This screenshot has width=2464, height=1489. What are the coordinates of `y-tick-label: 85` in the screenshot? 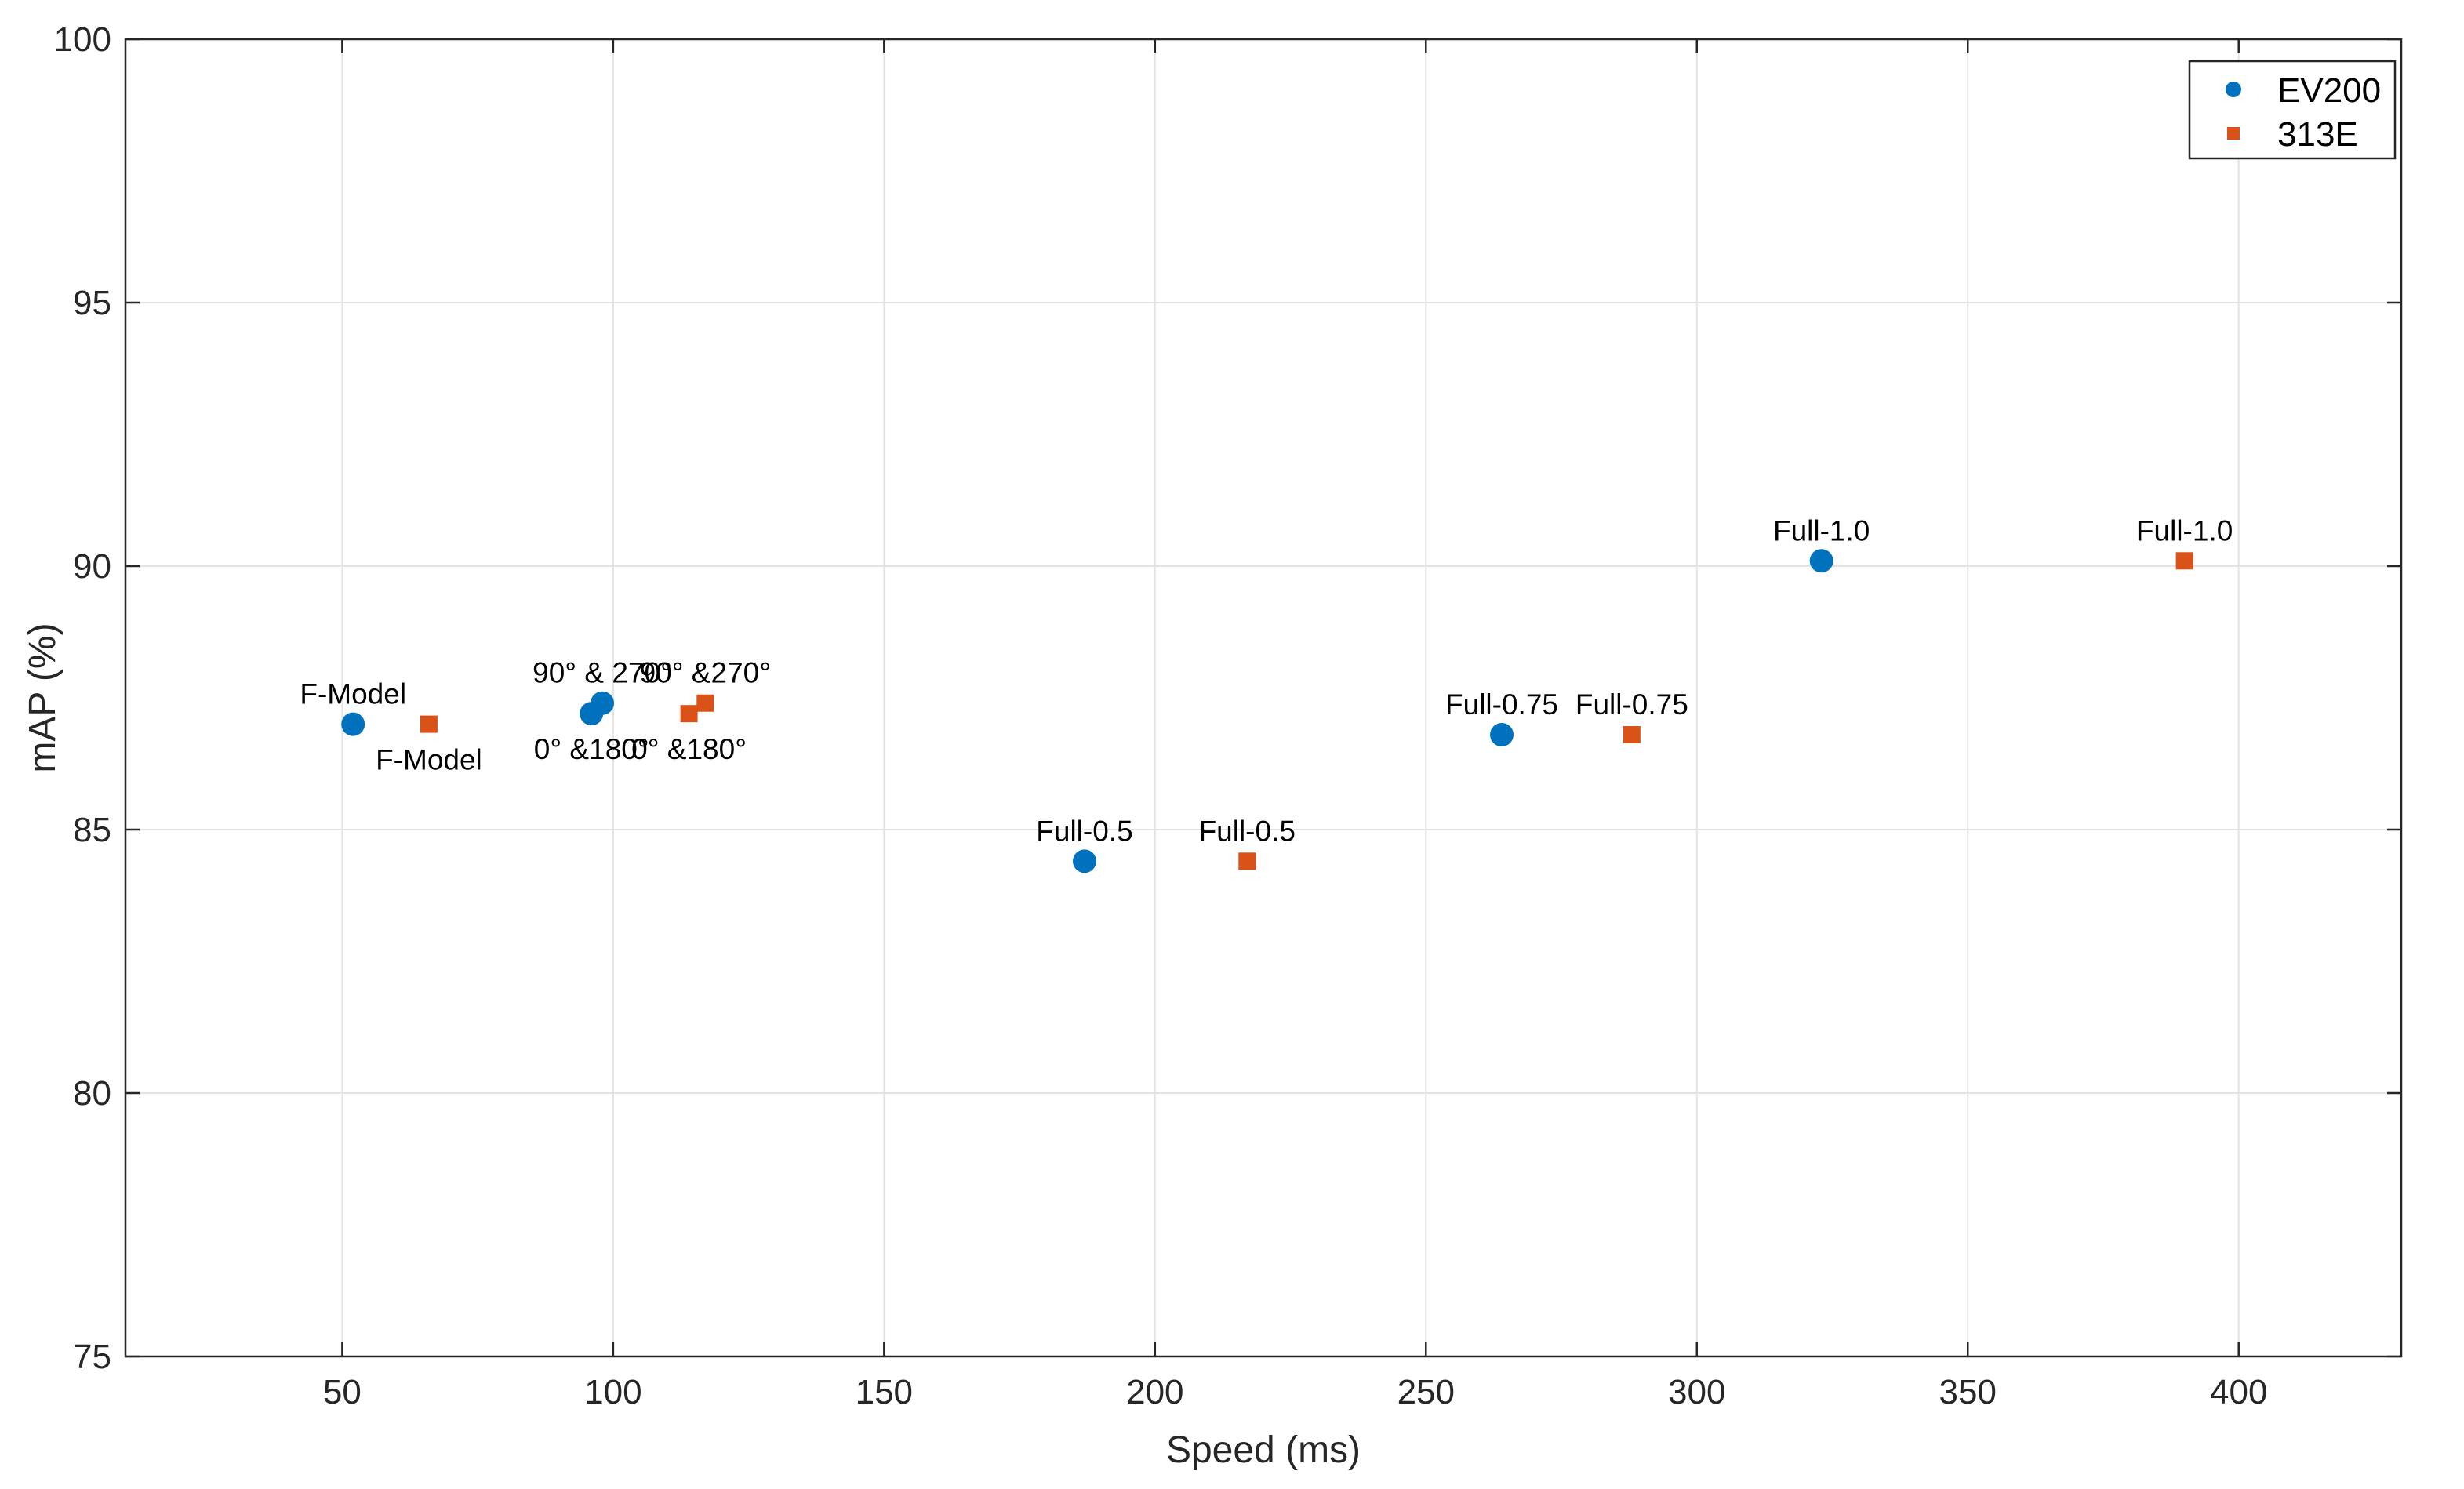 It's located at (92, 830).